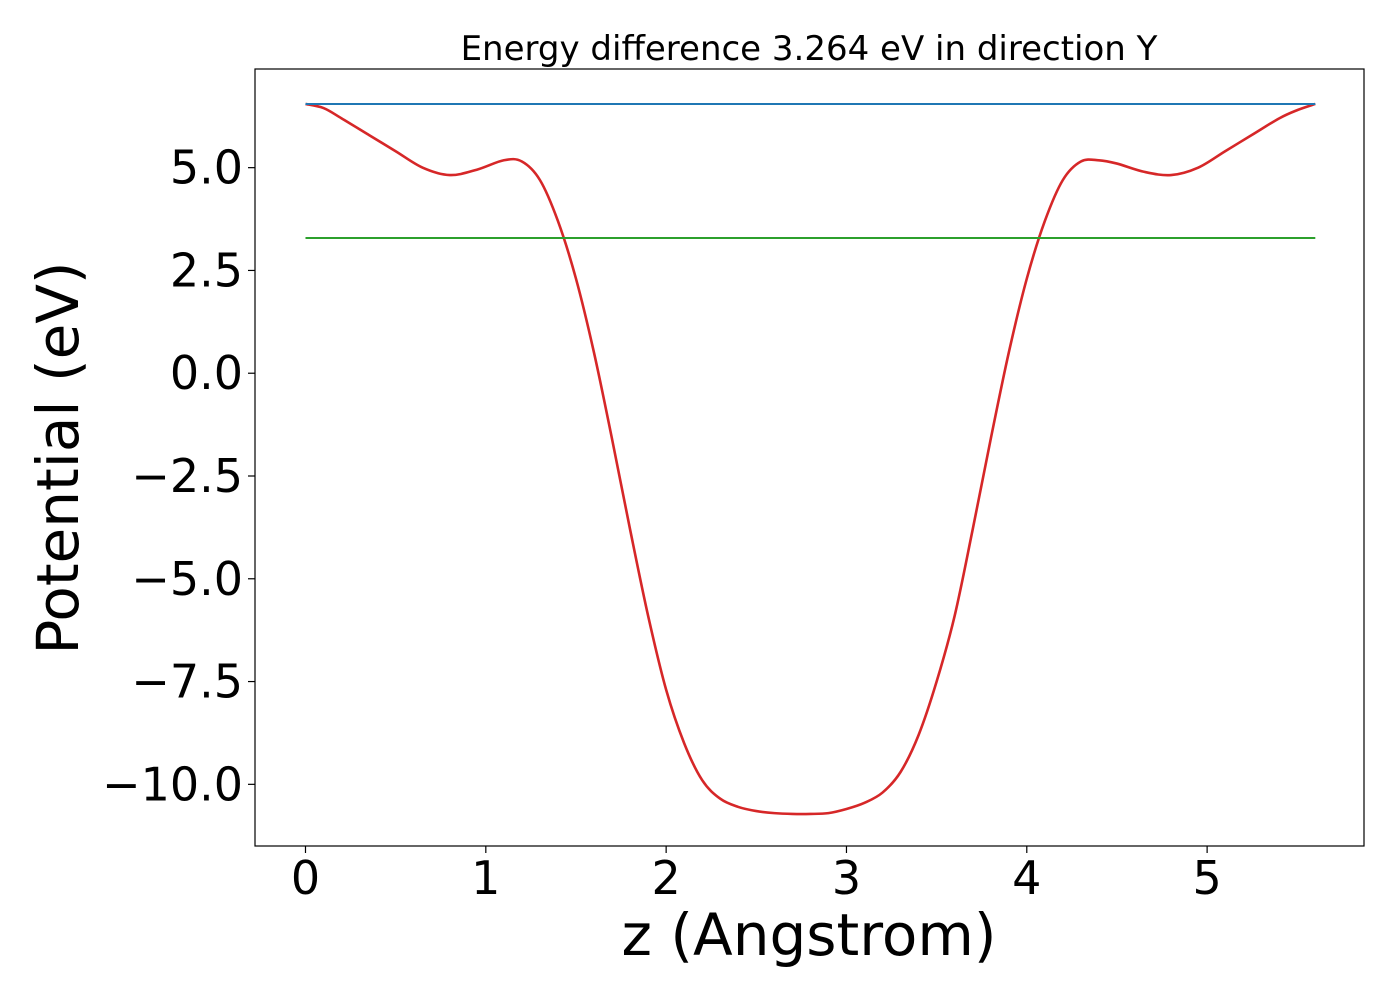 The image size is (1400, 1000). I want to click on x-tick-label: 0, so click(305, 878).